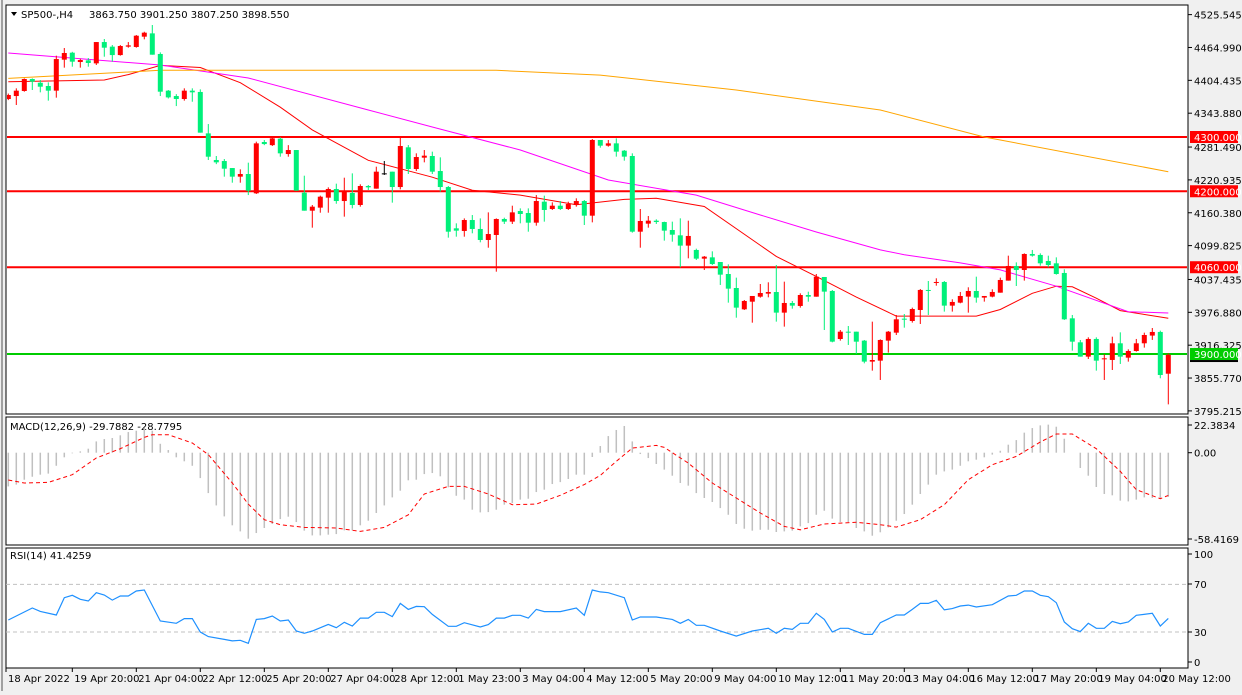 Image resolution: width=1242 pixels, height=695 pixels. I want to click on triangle-down-icon, so click(14, 14).